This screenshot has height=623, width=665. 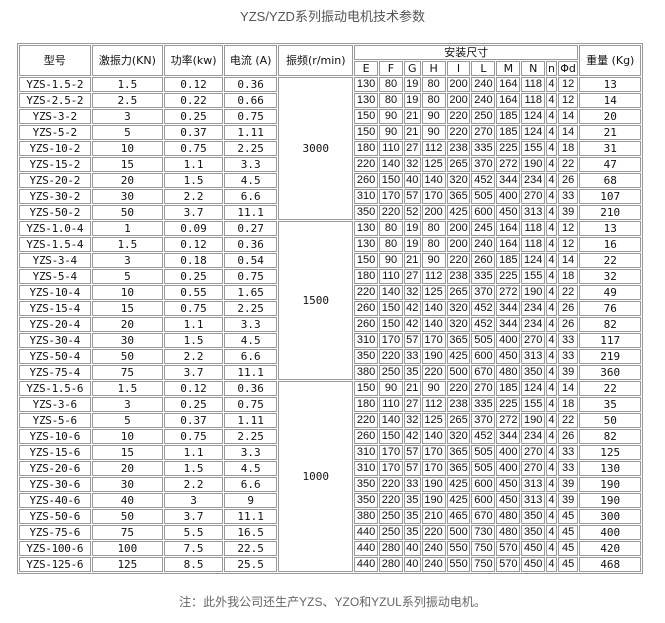 I want to click on frequency-cell: 3000, so click(x=316, y=148).